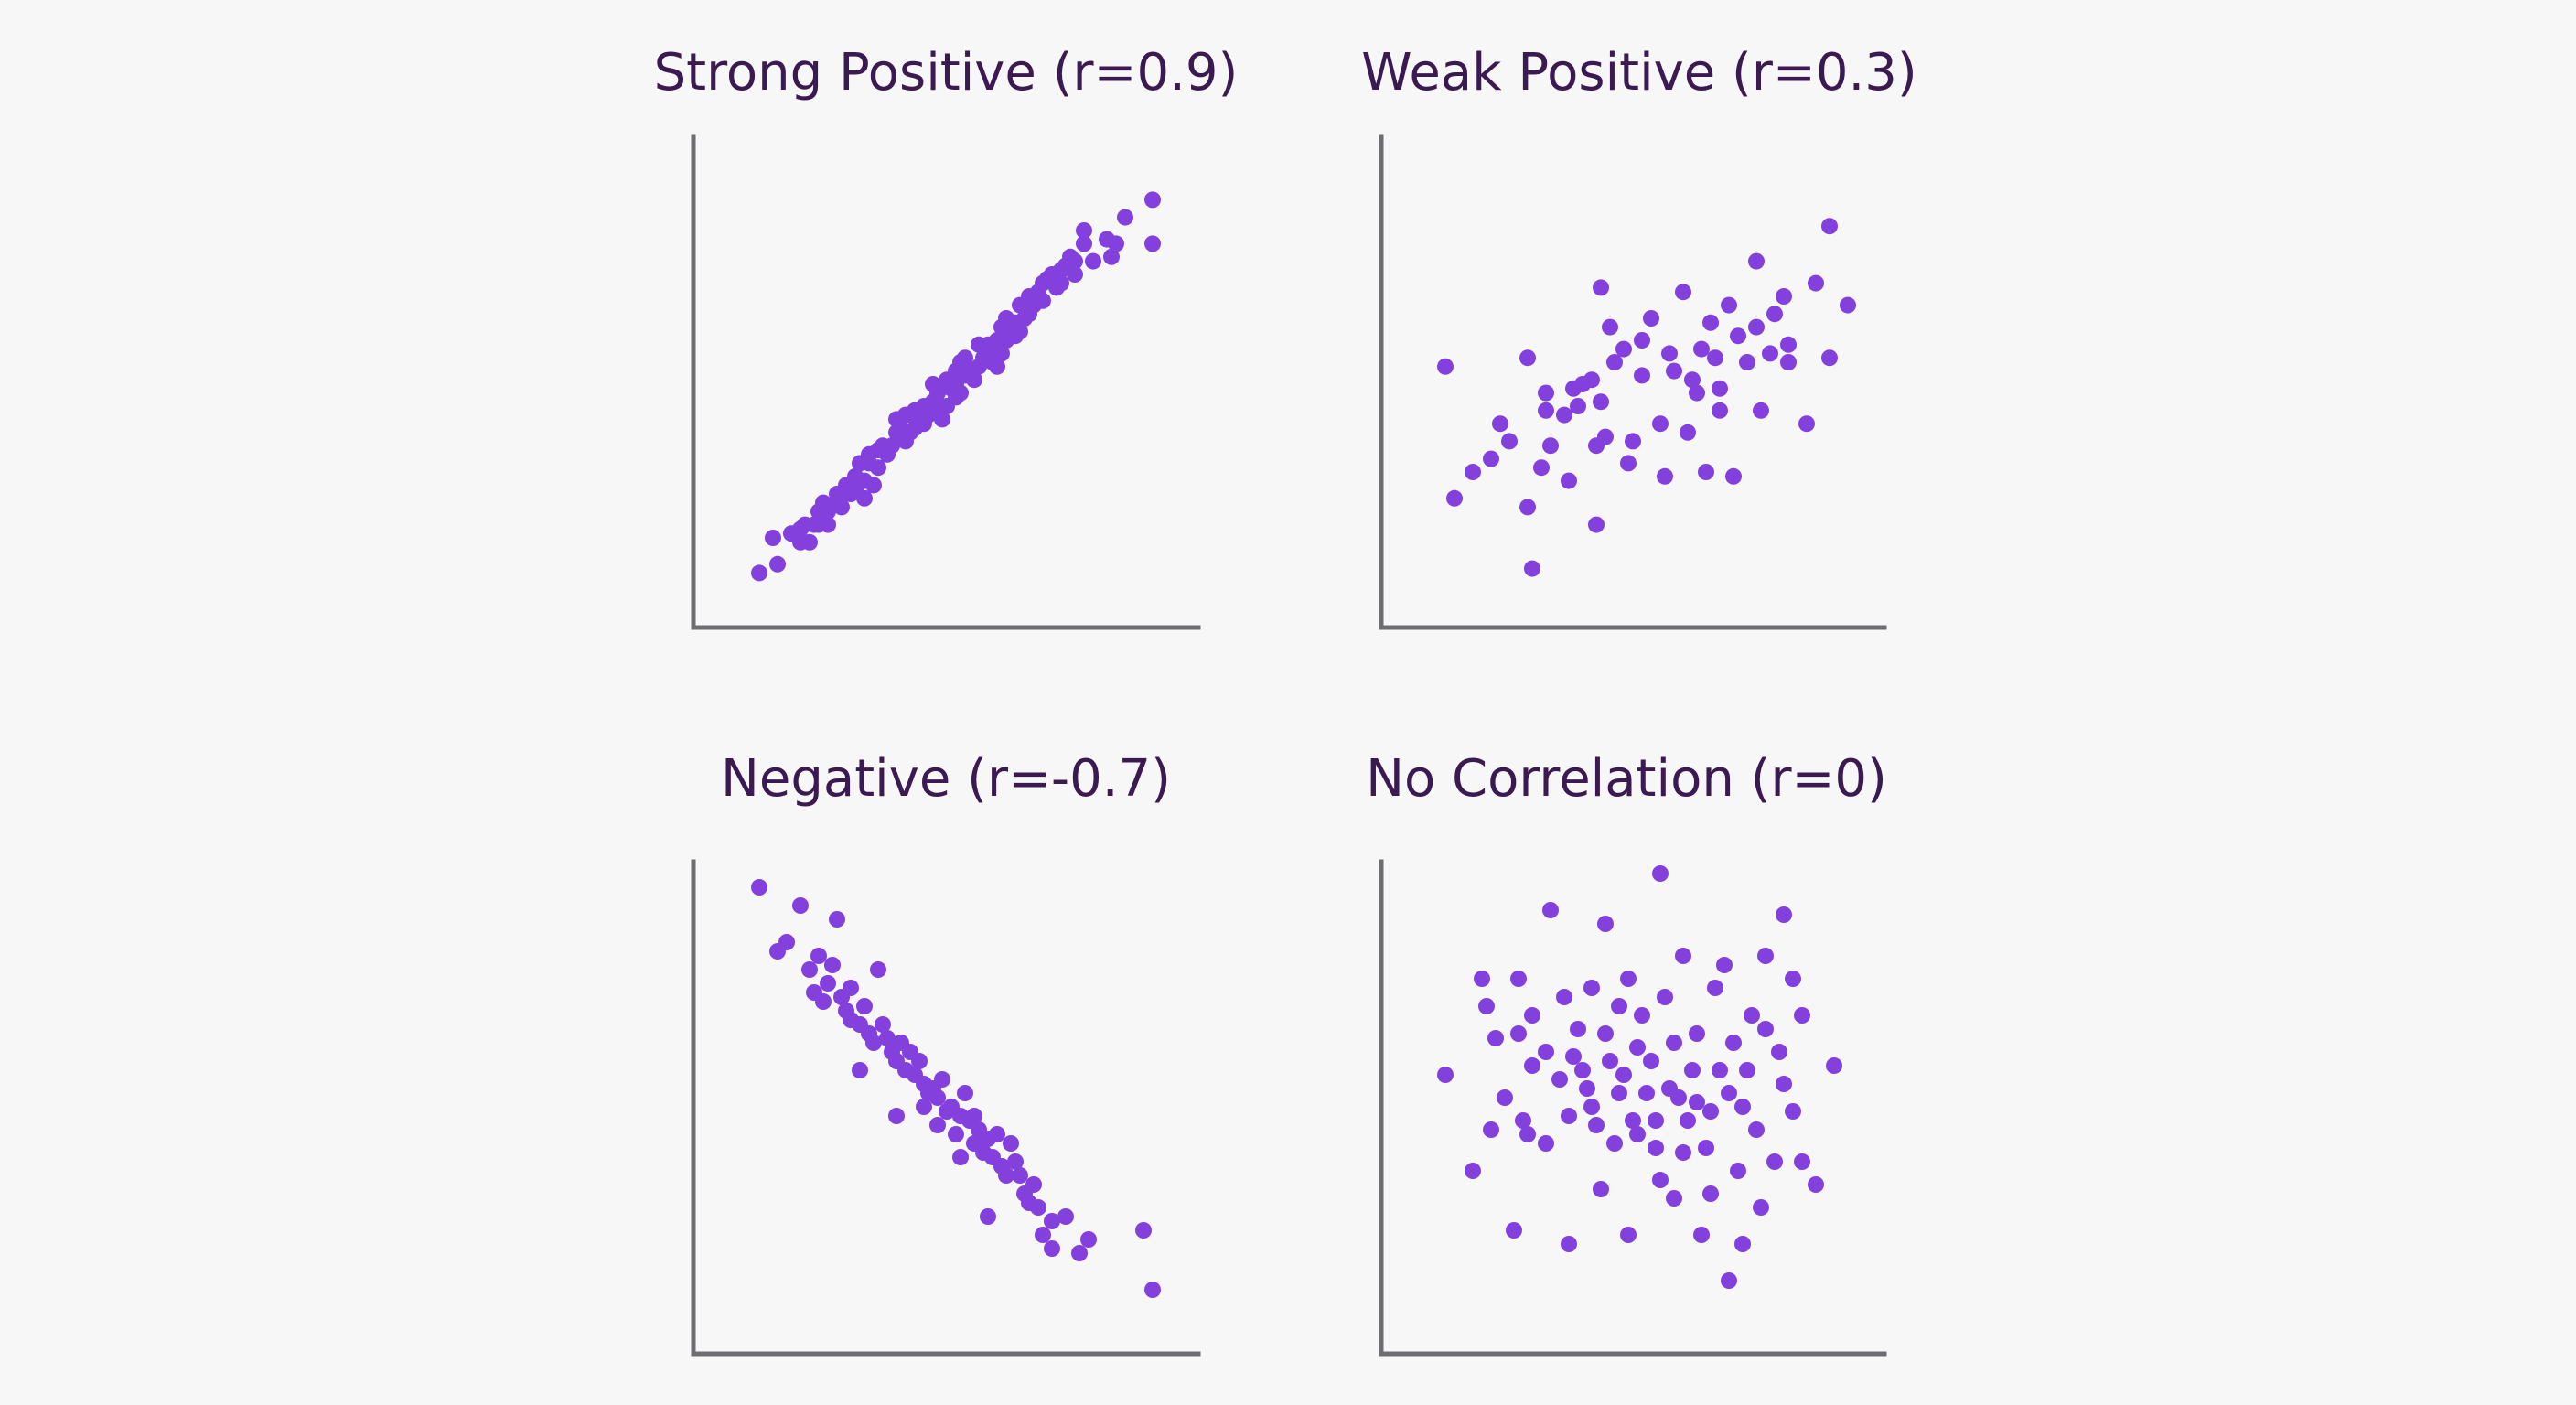  I want to click on panel-title: No Correlation (r=0), so click(1627, 779).